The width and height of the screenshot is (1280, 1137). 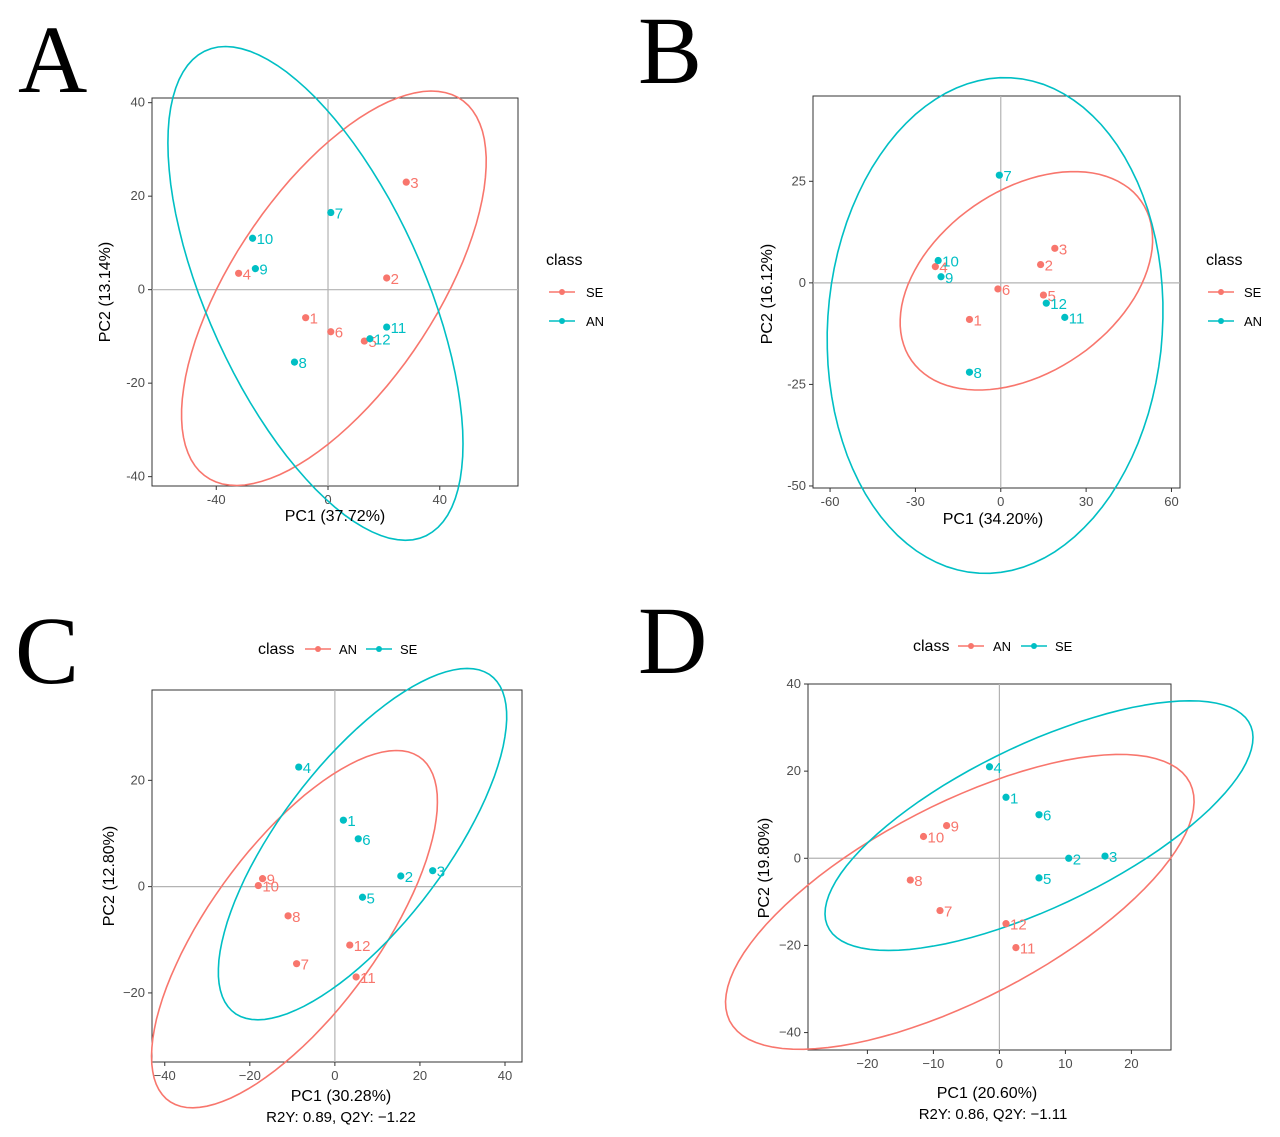 I want to click on x-ticks: -40 0 40, so click(x=327, y=496).